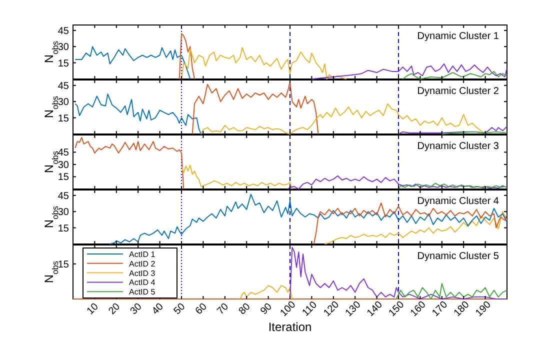  I want to click on x-tick-label: 170, so click(440, 309).